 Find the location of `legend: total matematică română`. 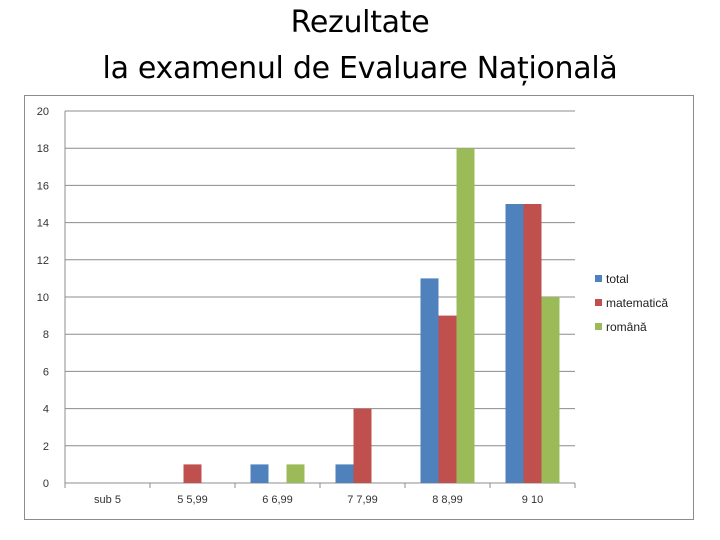

legend: total matematică română is located at coordinates (631, 303).